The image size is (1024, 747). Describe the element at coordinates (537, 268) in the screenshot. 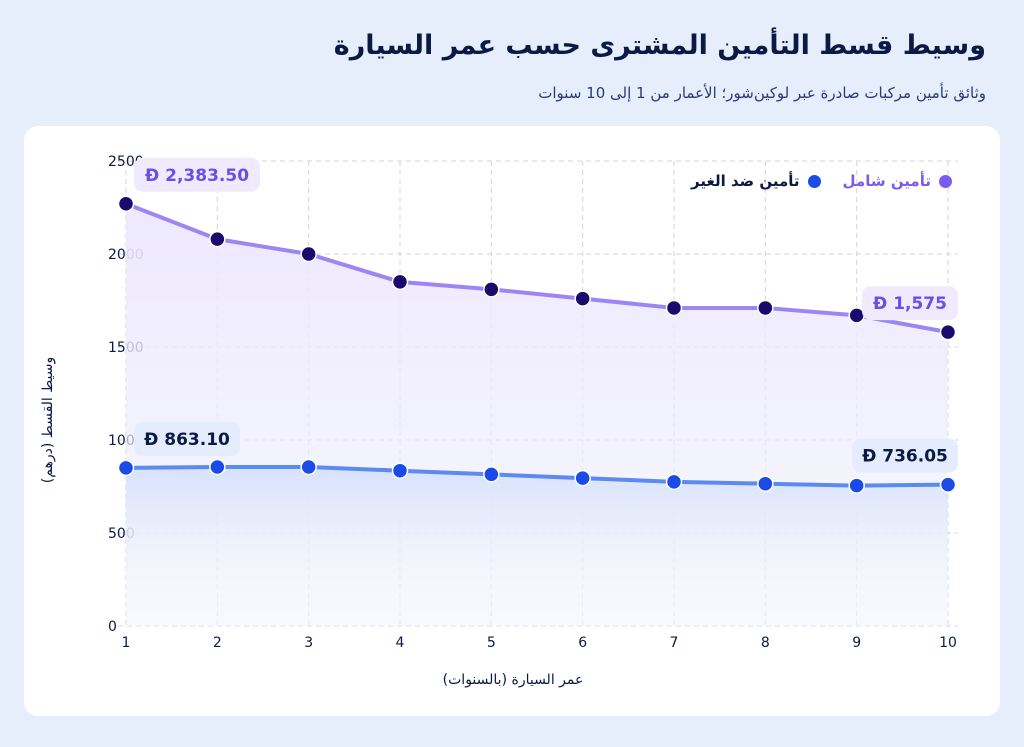

I see `series-line-comprehensive` at that location.